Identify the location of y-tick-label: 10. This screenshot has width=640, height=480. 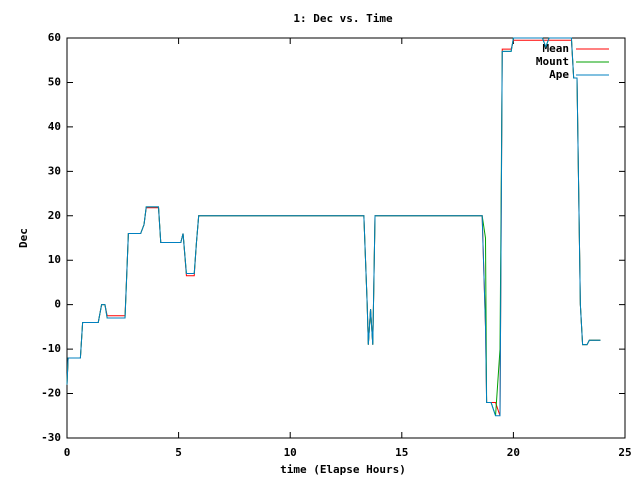
(54, 259).